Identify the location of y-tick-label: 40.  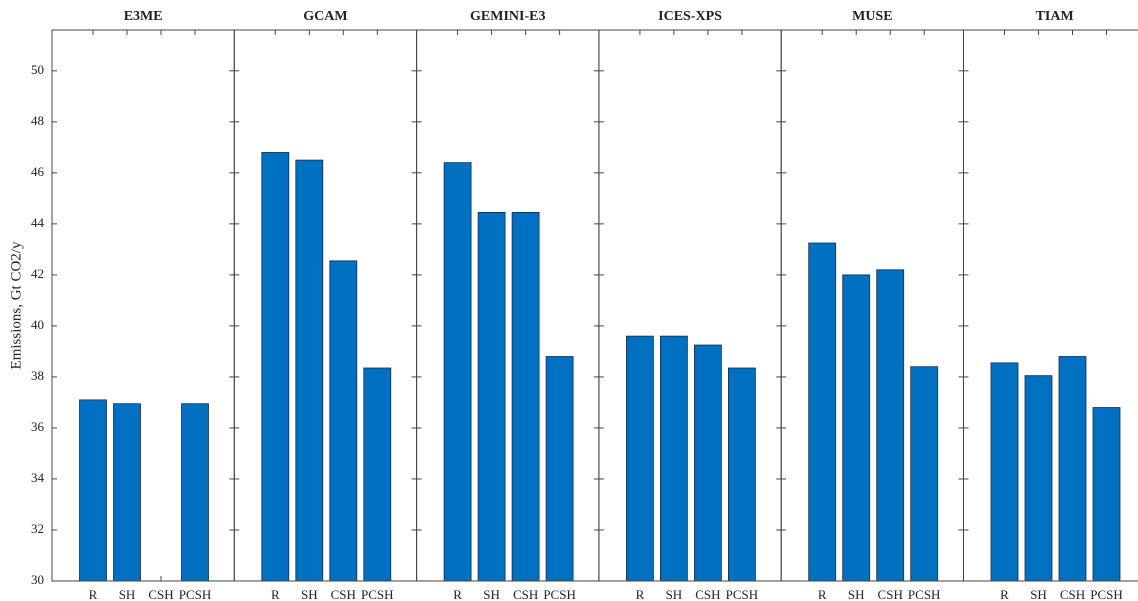
(37, 324).